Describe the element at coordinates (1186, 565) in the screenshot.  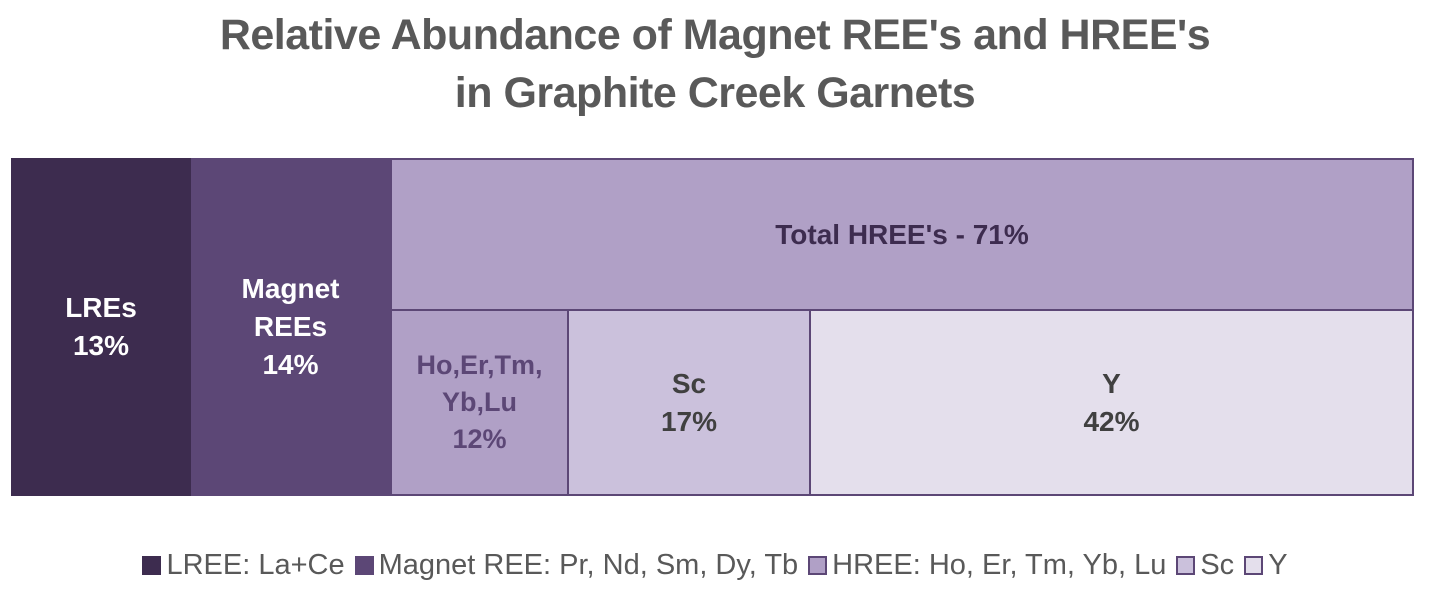
I see `legend-swatch-sc` at that location.